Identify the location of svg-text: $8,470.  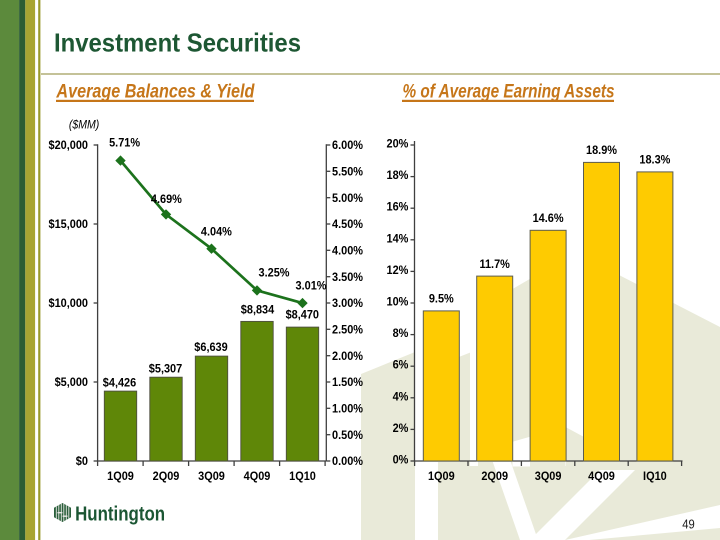
(303, 315).